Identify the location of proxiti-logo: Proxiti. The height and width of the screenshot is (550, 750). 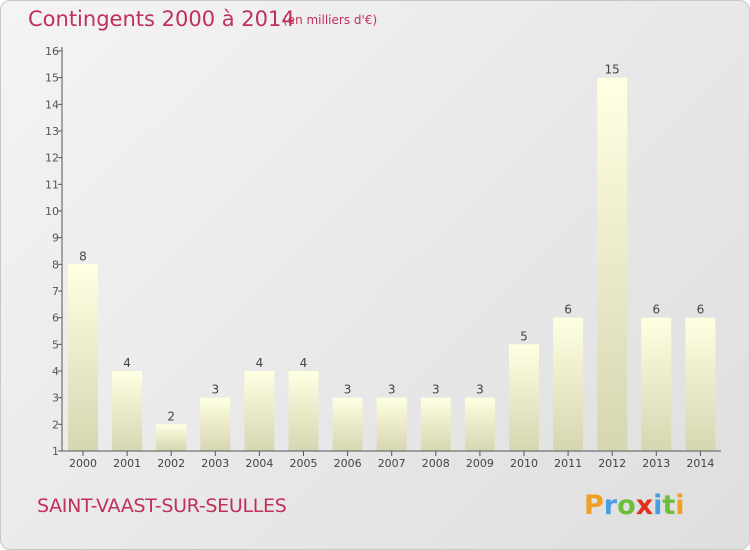
(634, 505).